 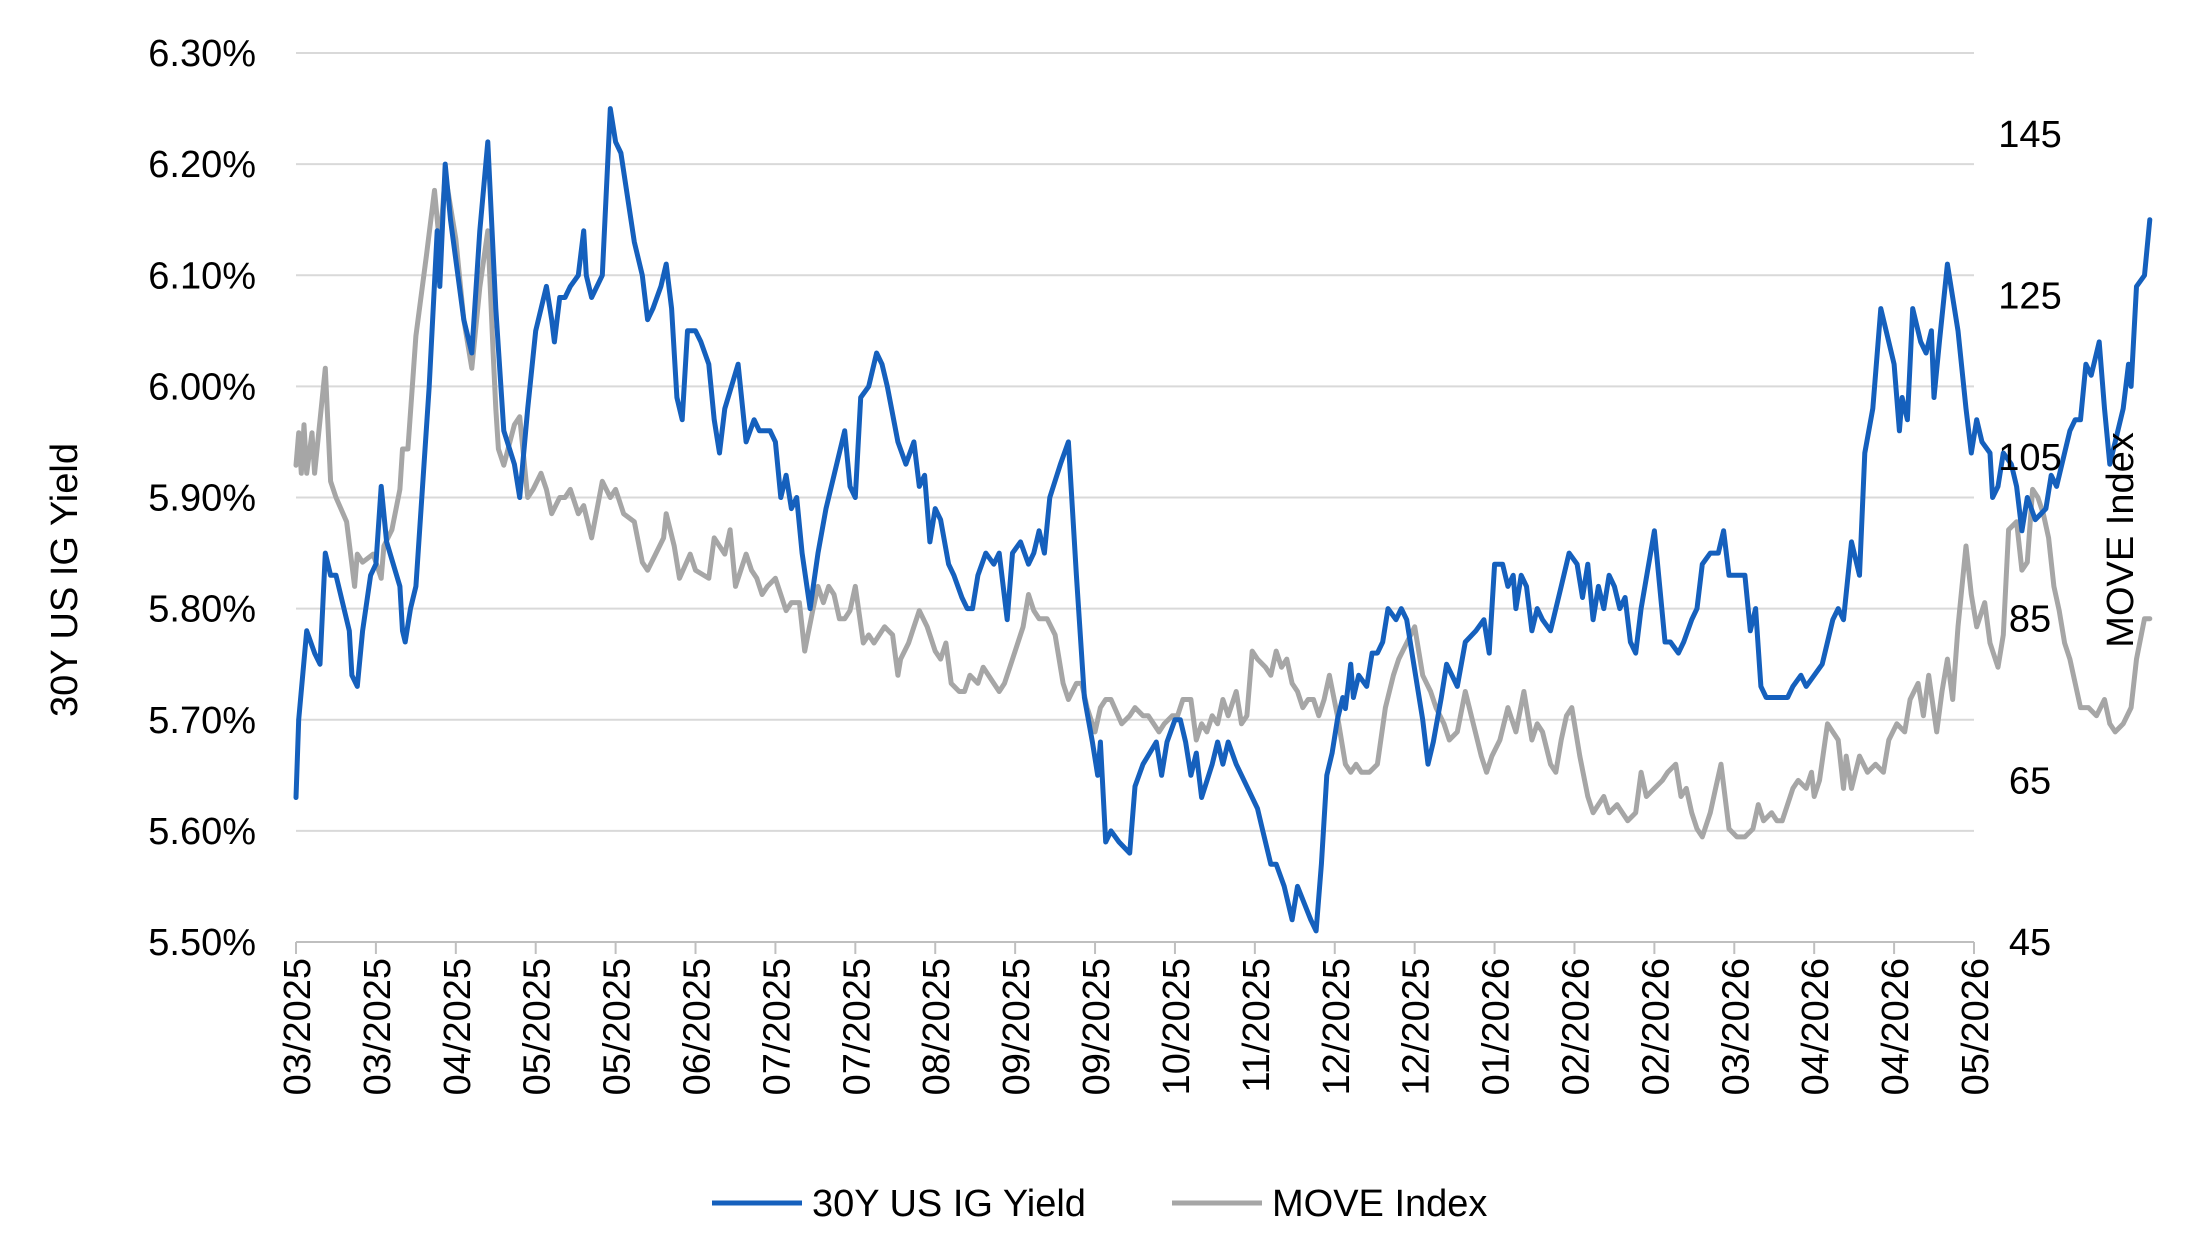 I want to click on y-left-tick-label: 5.60%, so click(x=202, y=832).